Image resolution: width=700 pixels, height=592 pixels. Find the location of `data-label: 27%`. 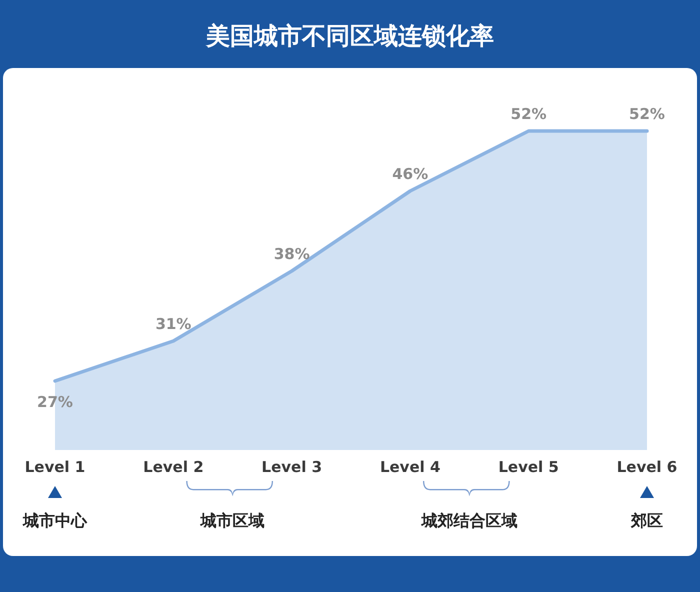

data-label: 27% is located at coordinates (55, 402).